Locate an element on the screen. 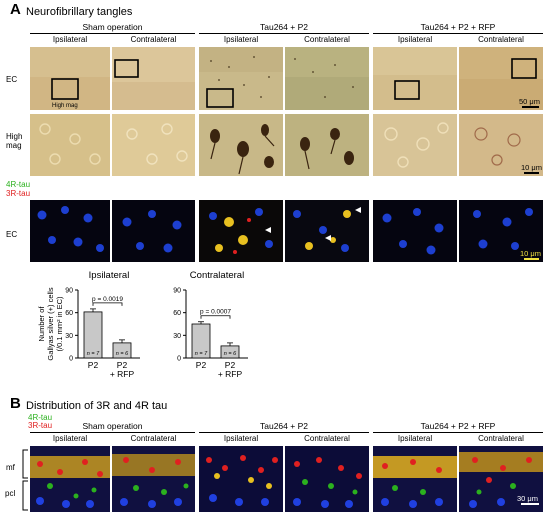  category-label-1-1-0: P2 is located at coordinates (230, 365).